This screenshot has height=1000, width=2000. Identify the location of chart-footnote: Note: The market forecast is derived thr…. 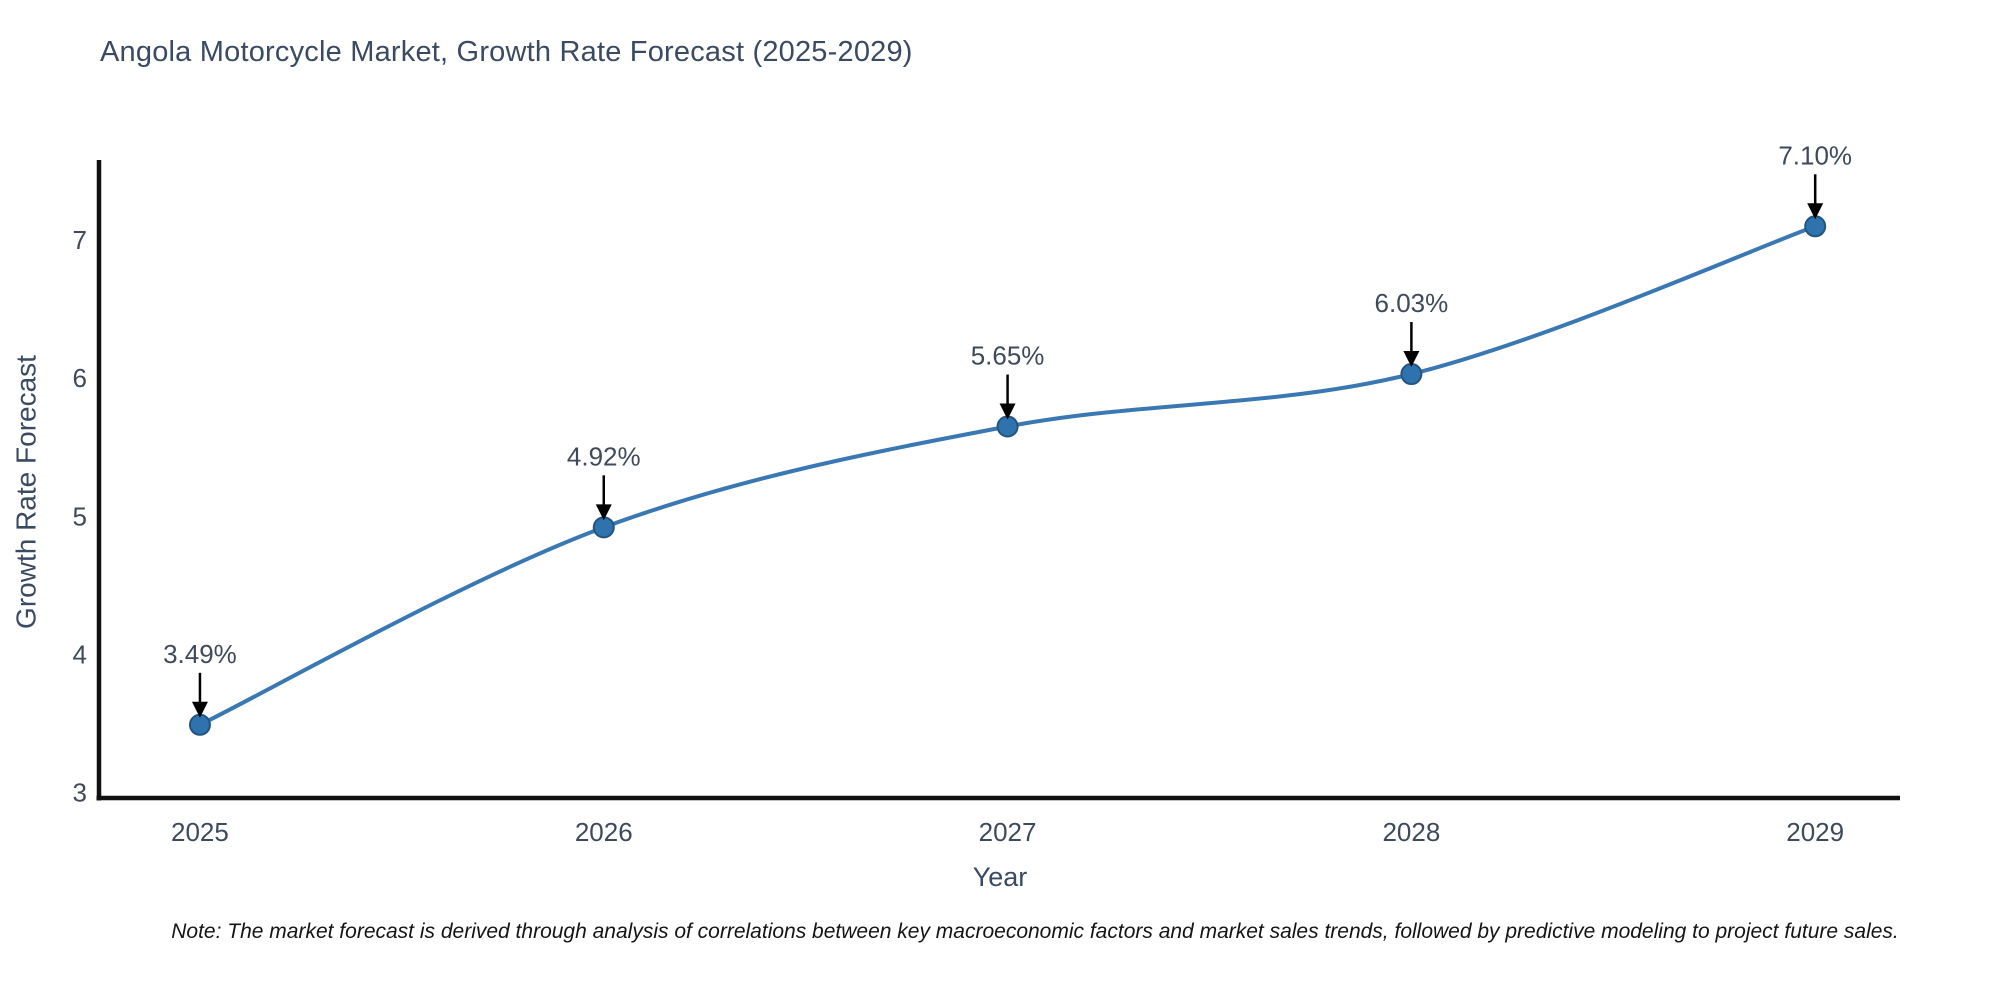
(1035, 931).